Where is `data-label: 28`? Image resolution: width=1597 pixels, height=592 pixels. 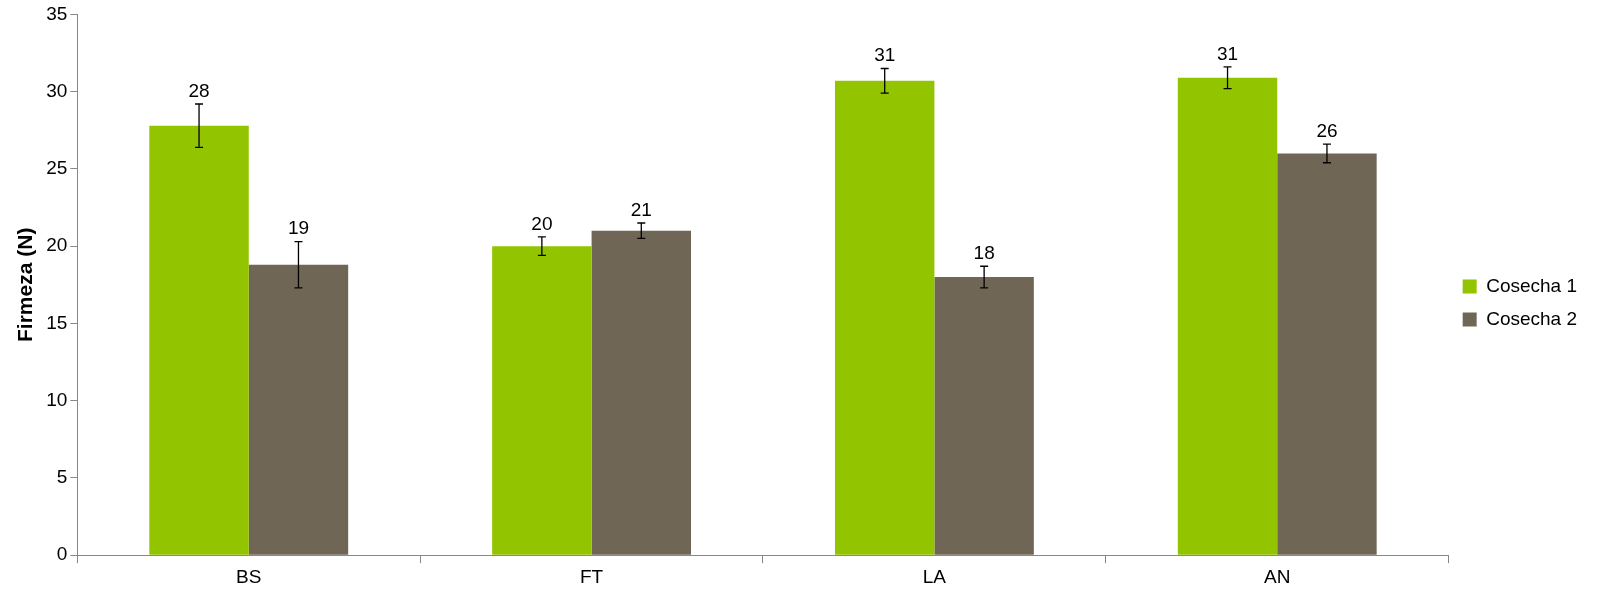
data-label: 28 is located at coordinates (199, 90).